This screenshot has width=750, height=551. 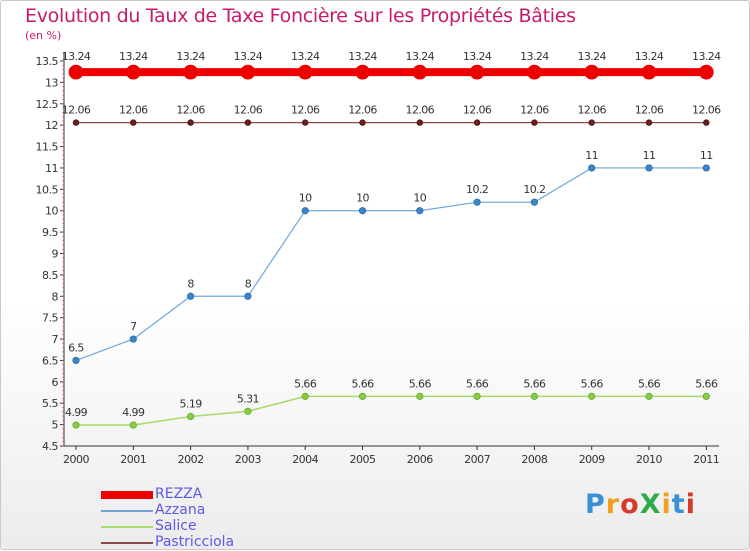 What do you see at coordinates (706, 459) in the screenshot?
I see `x-tick-label: 2011` at bounding box center [706, 459].